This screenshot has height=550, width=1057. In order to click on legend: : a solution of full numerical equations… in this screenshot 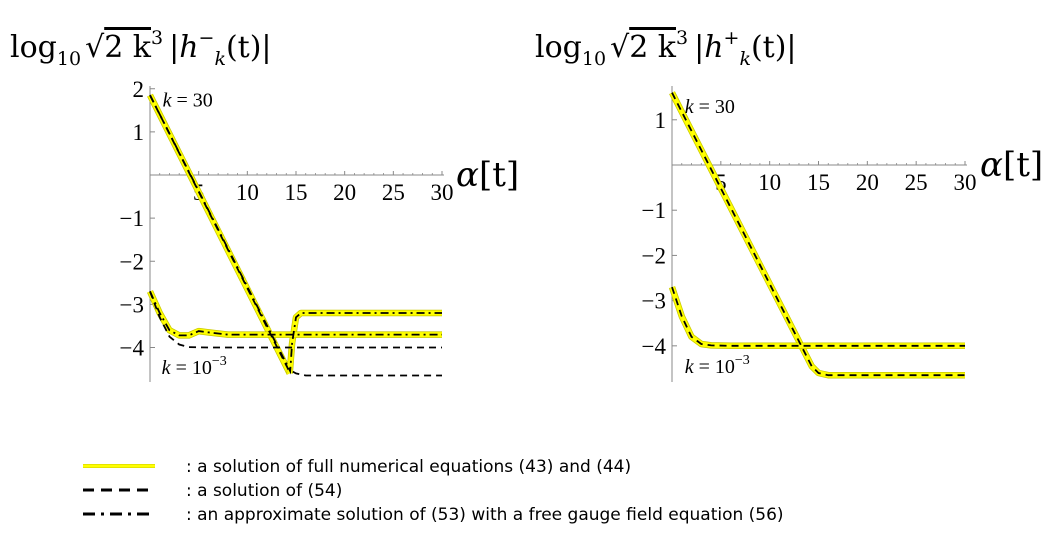, I will do `click(433, 491)`.